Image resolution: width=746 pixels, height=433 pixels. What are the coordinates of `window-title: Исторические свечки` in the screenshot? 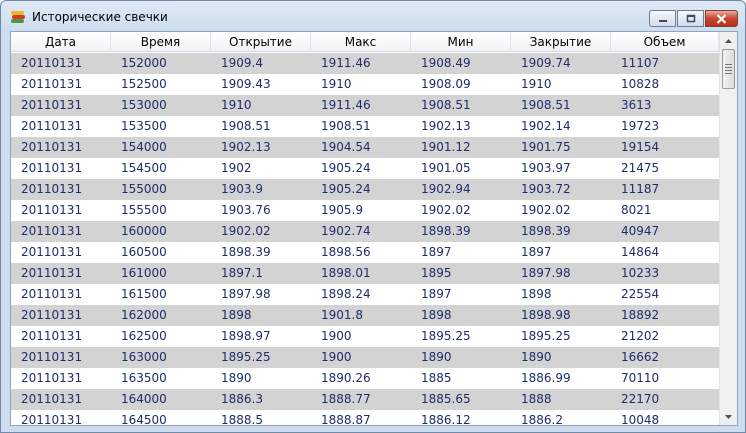 It's located at (100, 17).